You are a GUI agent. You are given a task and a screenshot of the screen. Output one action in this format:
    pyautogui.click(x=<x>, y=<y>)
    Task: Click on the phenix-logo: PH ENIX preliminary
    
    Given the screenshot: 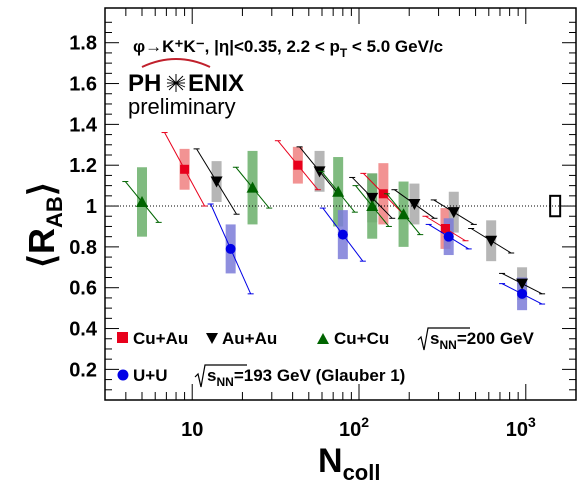 What is the action you would take?
    pyautogui.click(x=186, y=88)
    